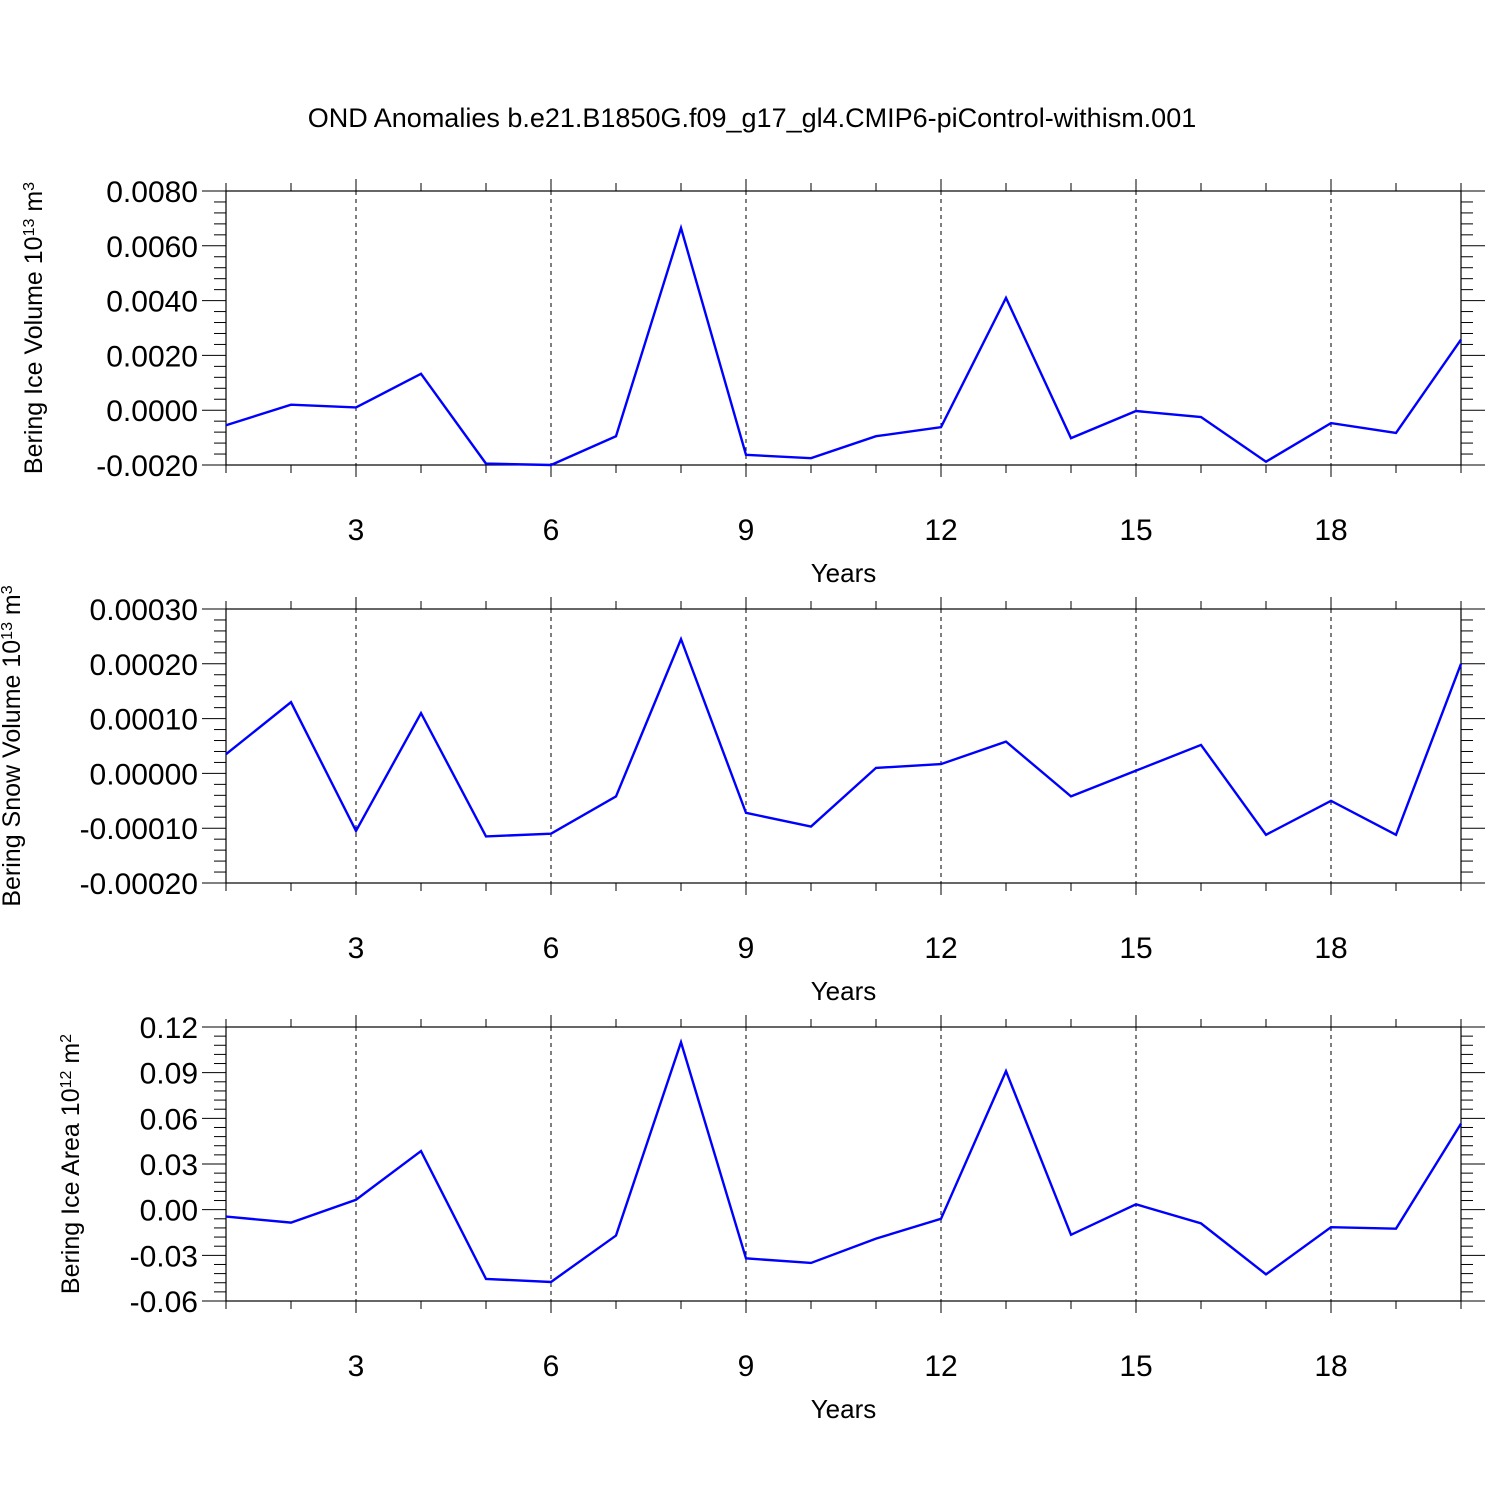 This screenshot has height=1500, width=1500. What do you see at coordinates (13, 773) in the screenshot?
I see `y-axis-label-part: Bering Snow Volume 10` at bounding box center [13, 773].